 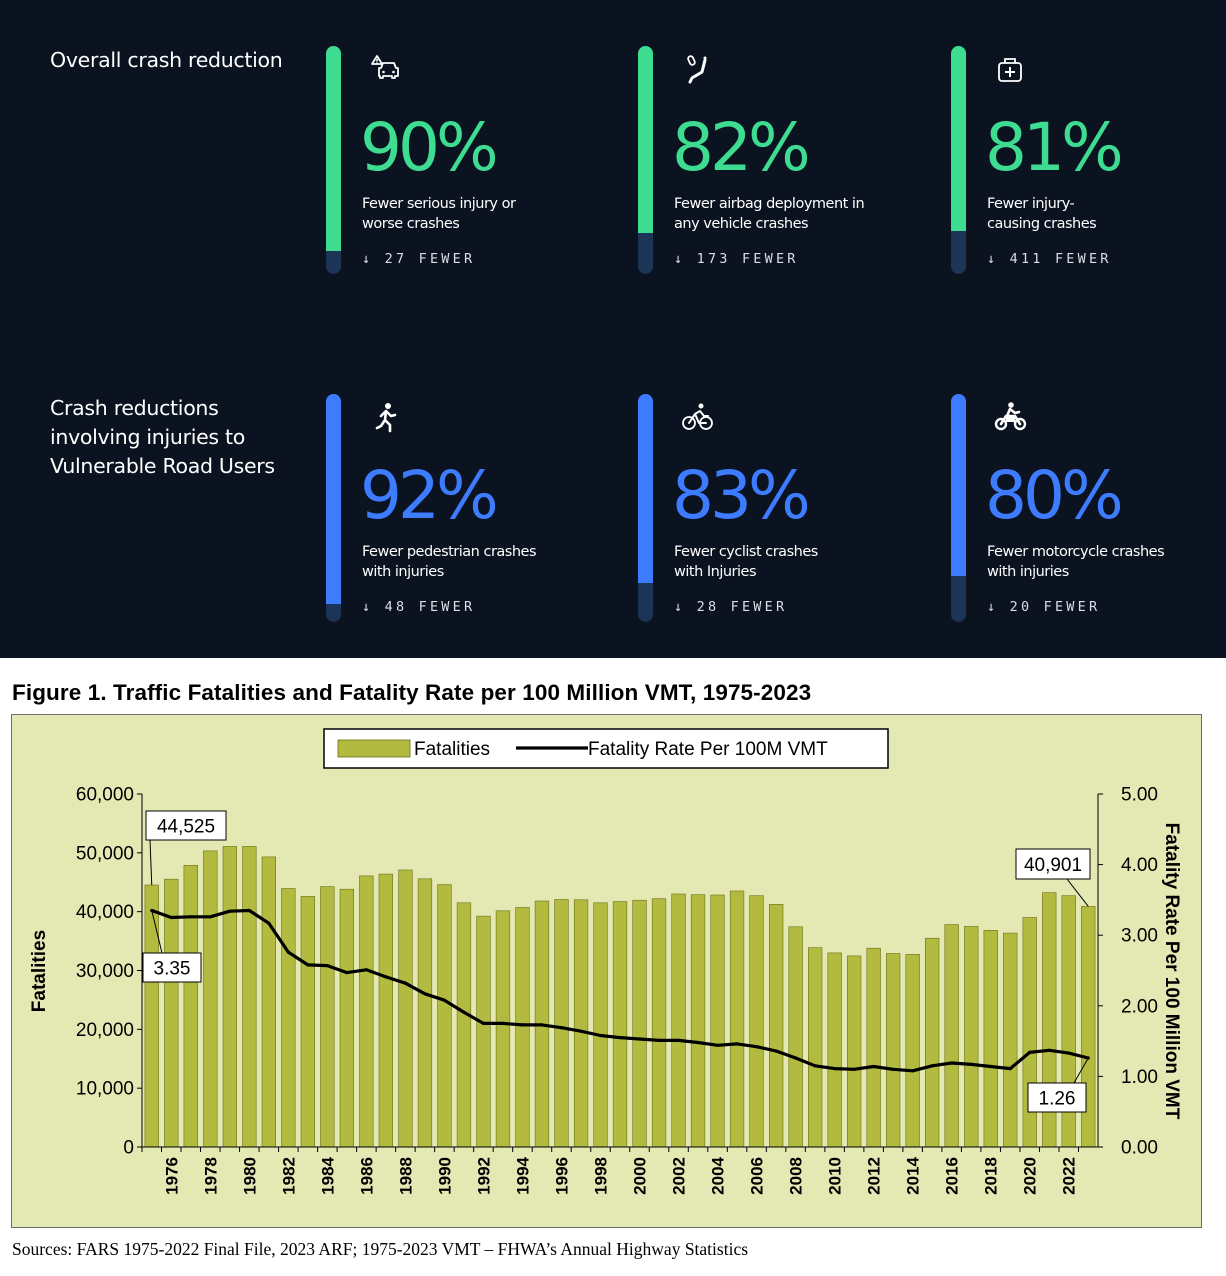 I want to click on x-tick-label: 2008, so click(x=796, y=1176).